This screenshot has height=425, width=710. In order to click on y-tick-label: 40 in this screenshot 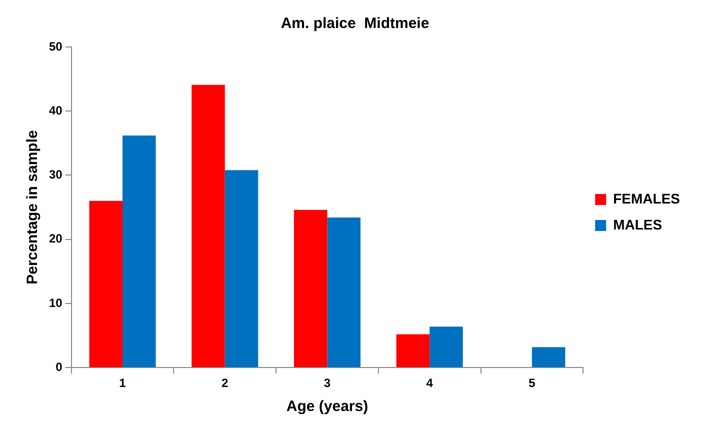, I will do `click(55, 110)`.